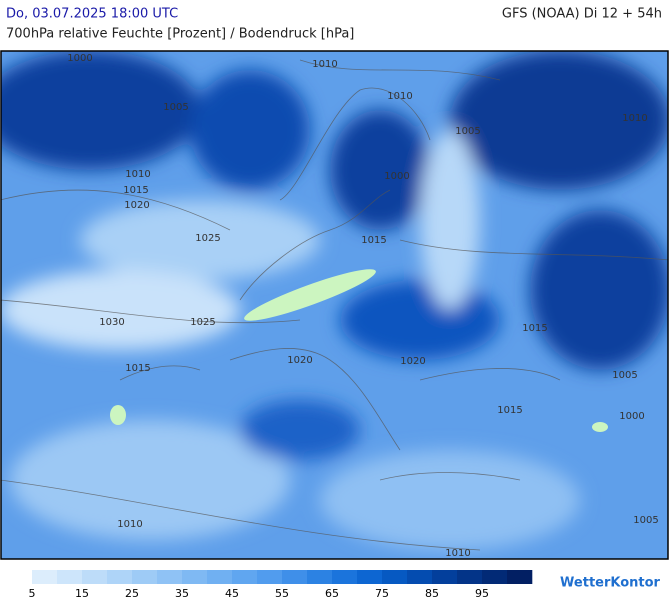 This screenshot has height=600, width=669. Describe the element at coordinates (232, 593) in the screenshot. I see `legend-tick-label: 45` at that location.